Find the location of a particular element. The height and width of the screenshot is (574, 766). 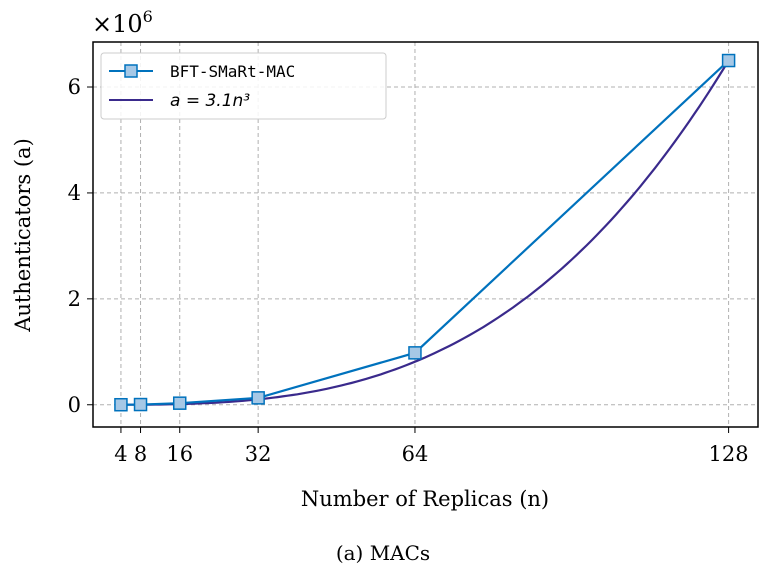

y-axis-label: Authenticators (a) is located at coordinates (23, 235).